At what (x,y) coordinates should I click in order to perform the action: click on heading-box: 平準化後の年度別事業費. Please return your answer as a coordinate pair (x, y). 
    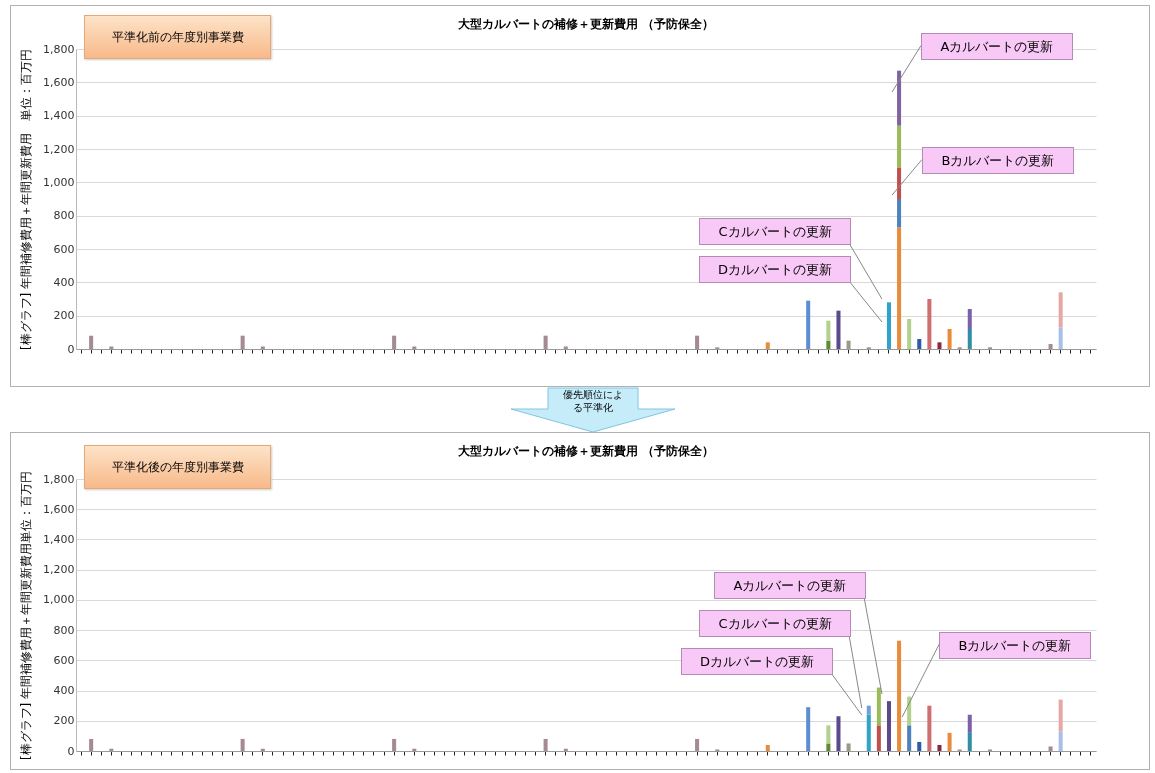
    Looking at the image, I should click on (177, 467).